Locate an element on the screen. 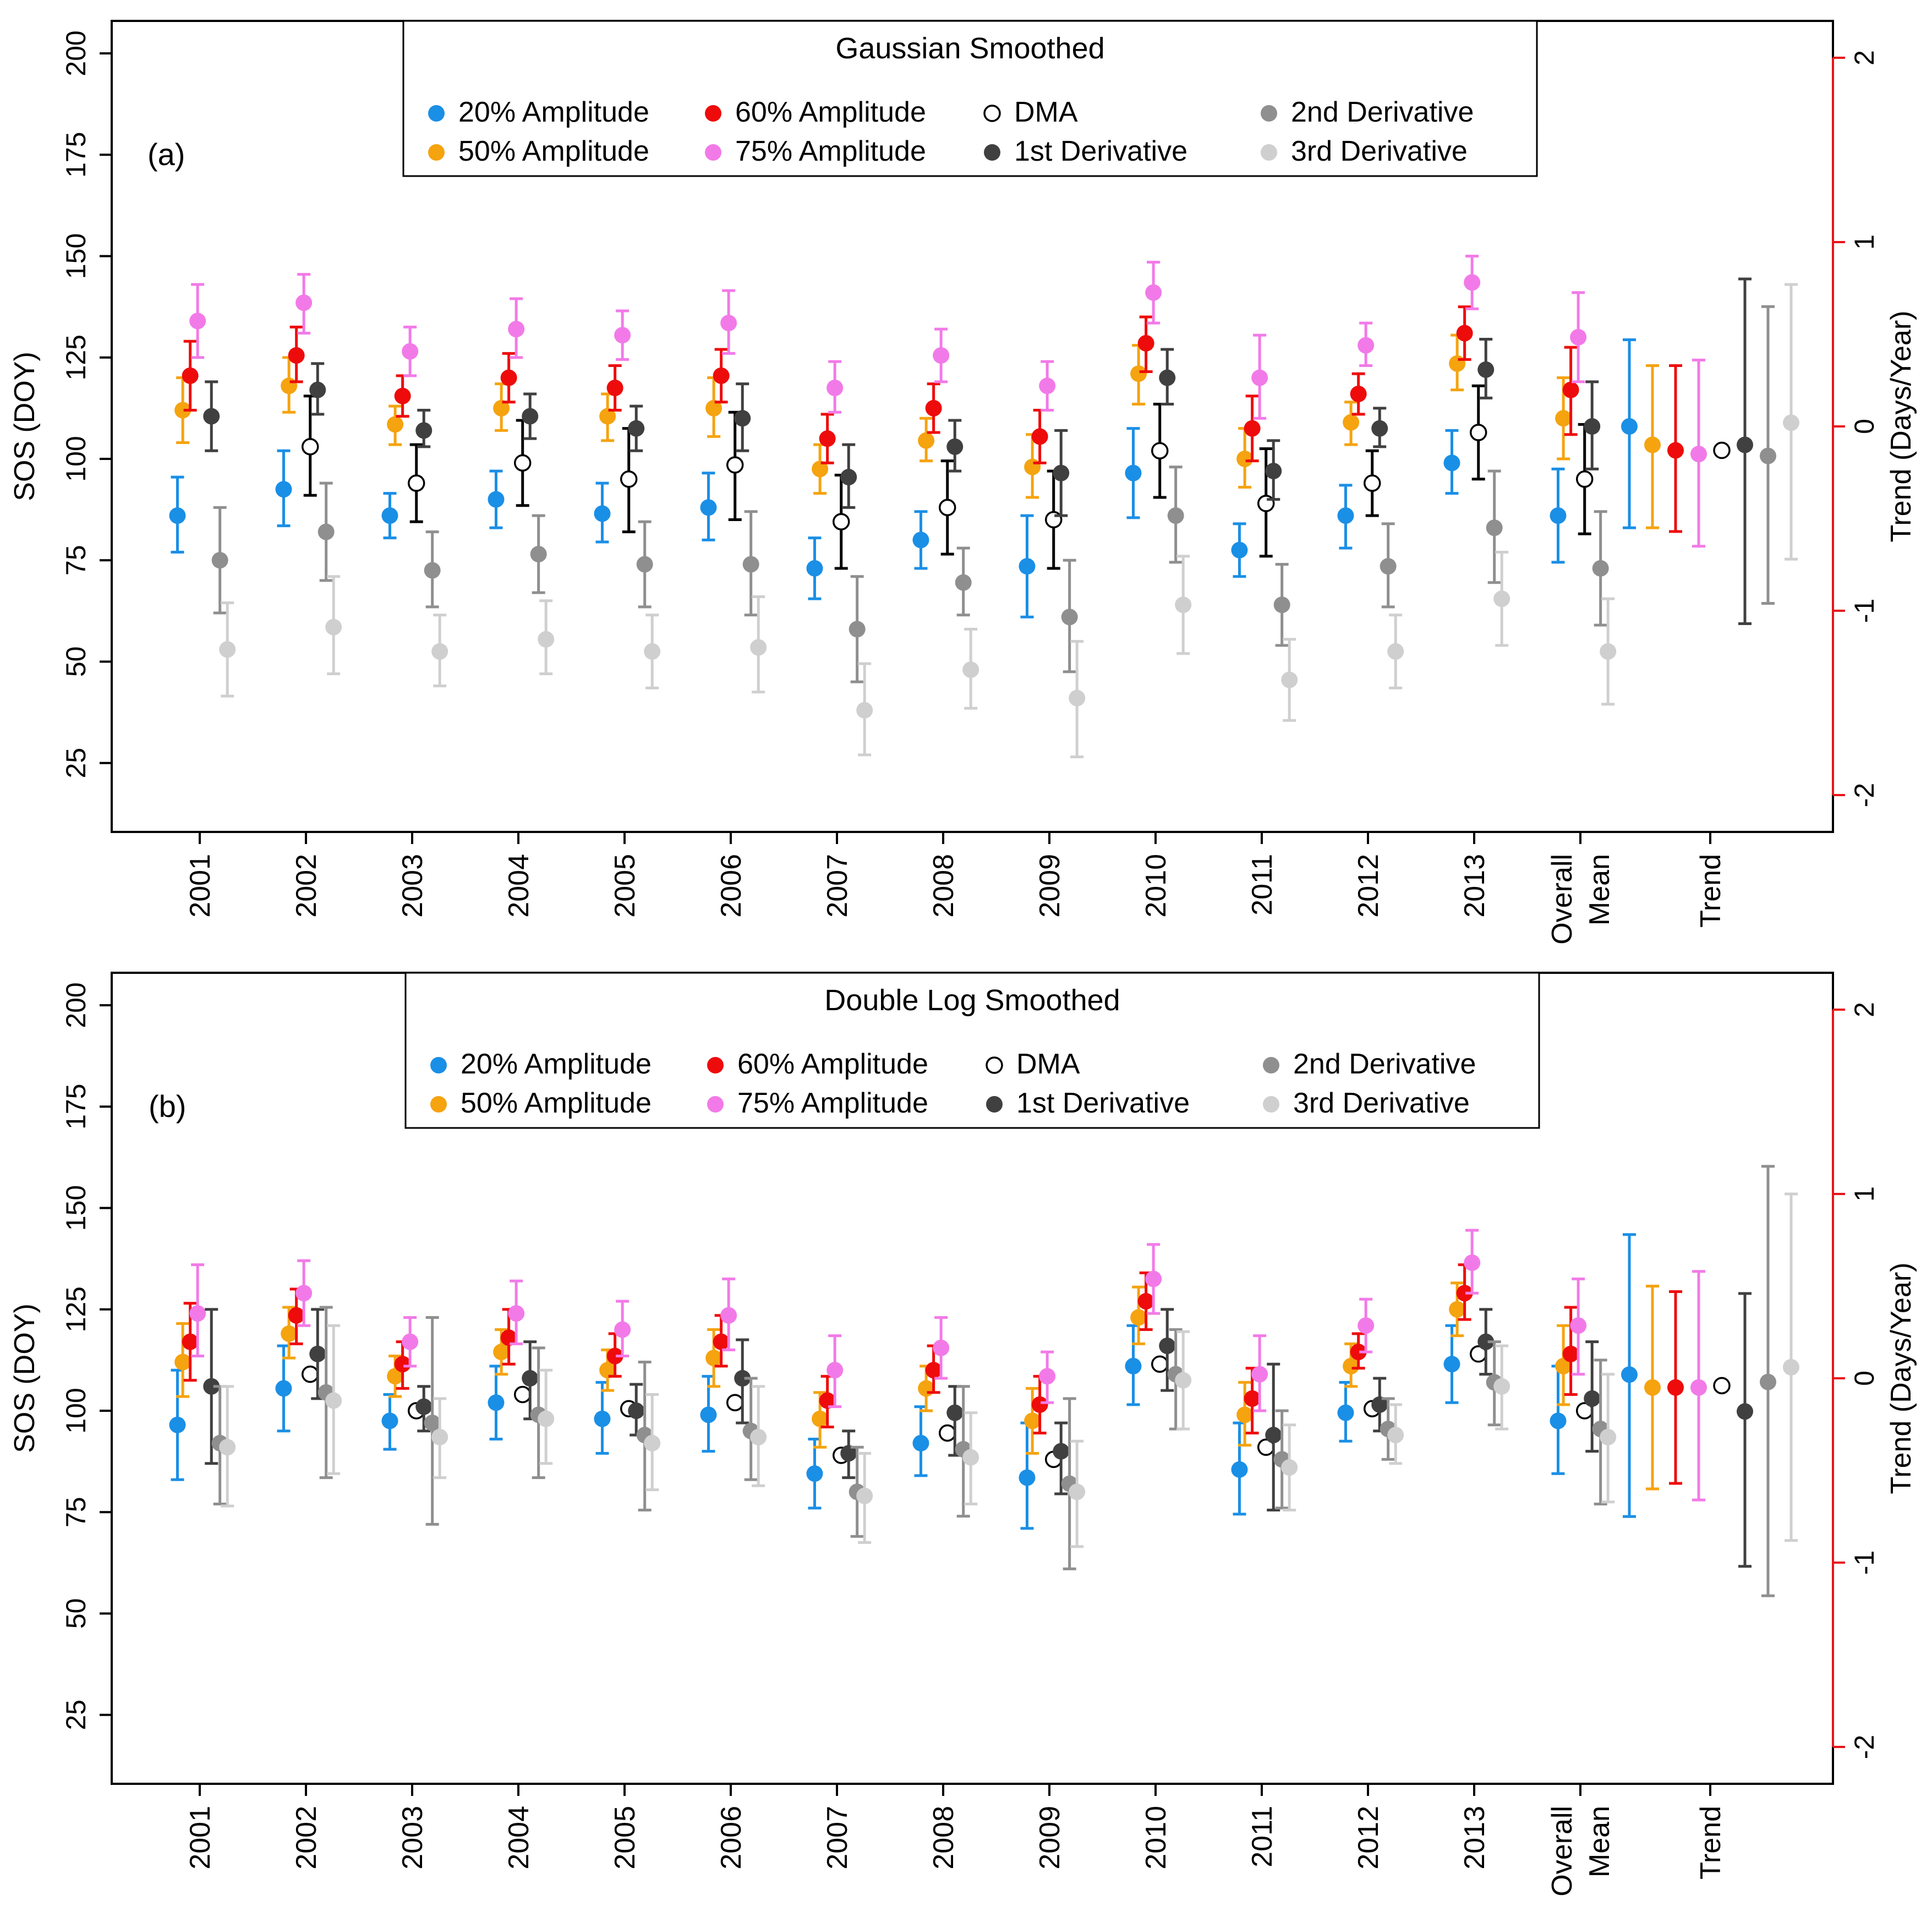  x-axis-tick-label: 2011 is located at coordinates (1262, 1836).